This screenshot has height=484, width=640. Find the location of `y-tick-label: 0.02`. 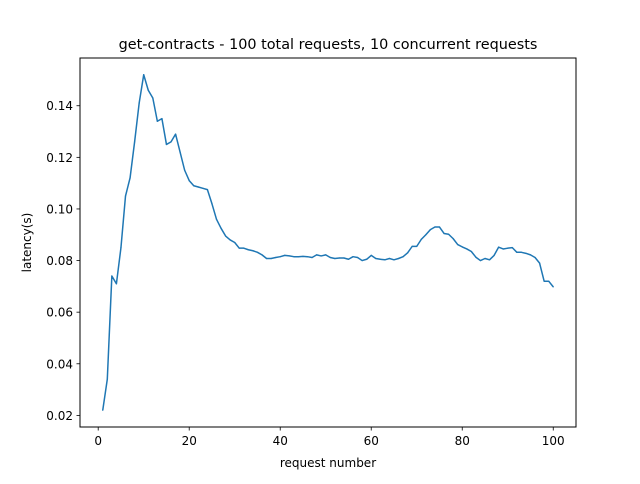

y-tick-label: 0.02 is located at coordinates (59, 416).